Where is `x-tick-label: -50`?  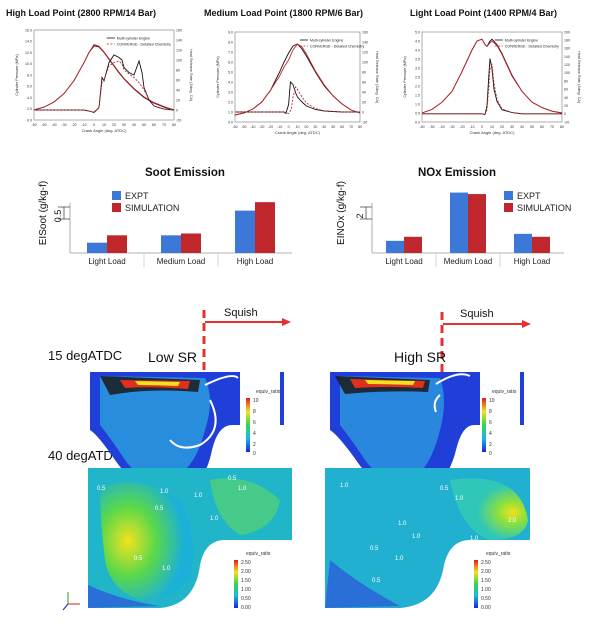
x-tick-label: -50 is located at coordinates (431, 127).